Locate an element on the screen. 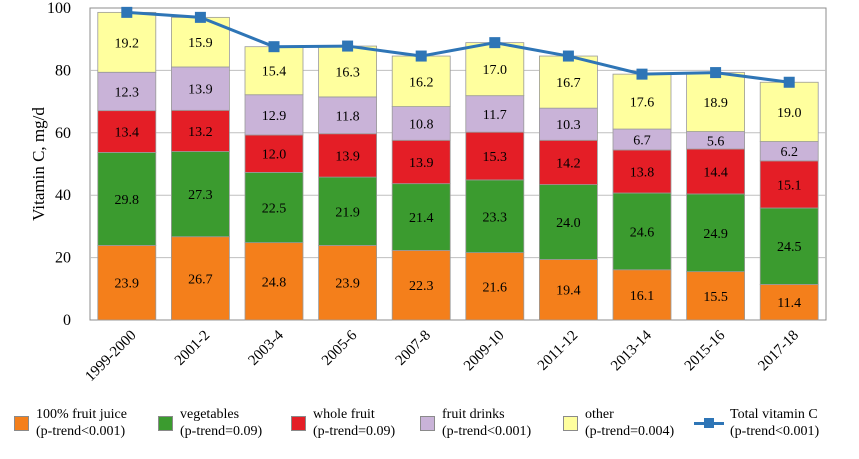 The width and height of the screenshot is (859, 459). bar-label-whole-fruit-5: 15.3 is located at coordinates (495, 157).